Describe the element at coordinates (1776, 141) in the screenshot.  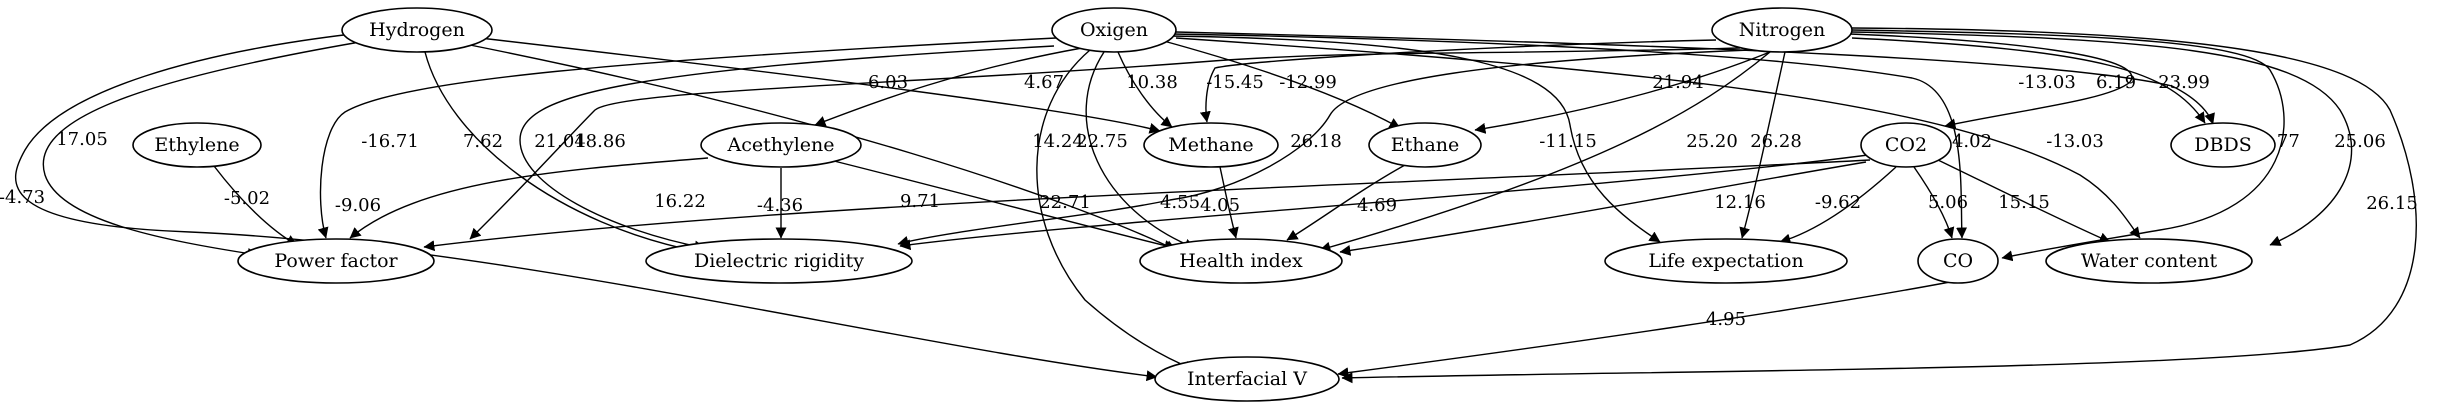
I see `edge-label-nitrogen-to-life-expectation: 26.28` at that location.